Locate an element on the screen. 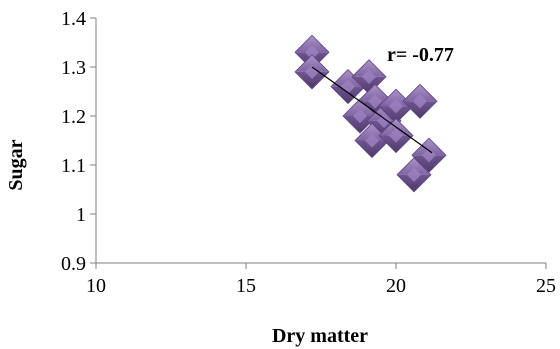 Image resolution: width=560 pixels, height=349 pixels. y-tick-label: 1 is located at coordinates (81, 215).